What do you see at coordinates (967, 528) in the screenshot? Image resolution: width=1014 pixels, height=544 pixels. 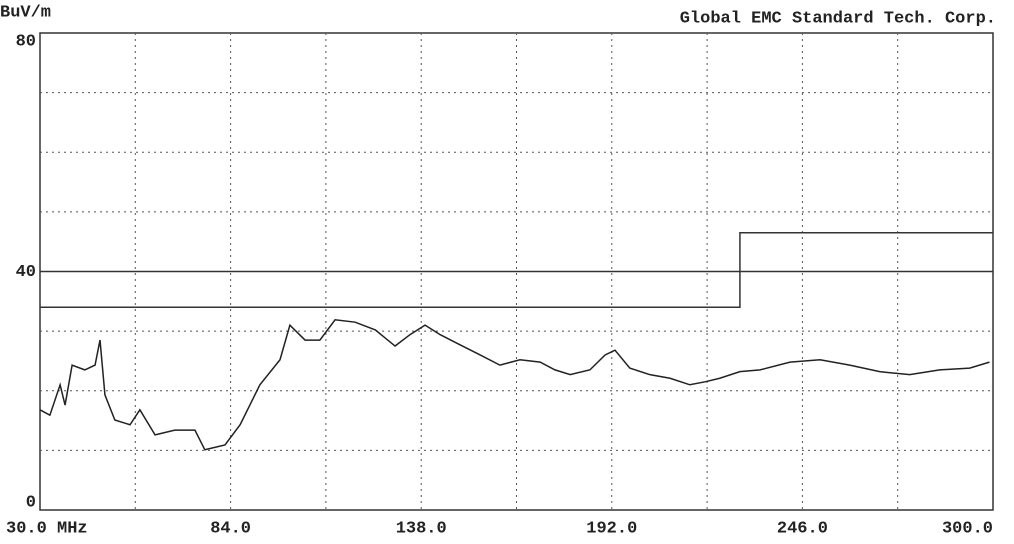 I see `x-tick-label: 300.0` at bounding box center [967, 528].